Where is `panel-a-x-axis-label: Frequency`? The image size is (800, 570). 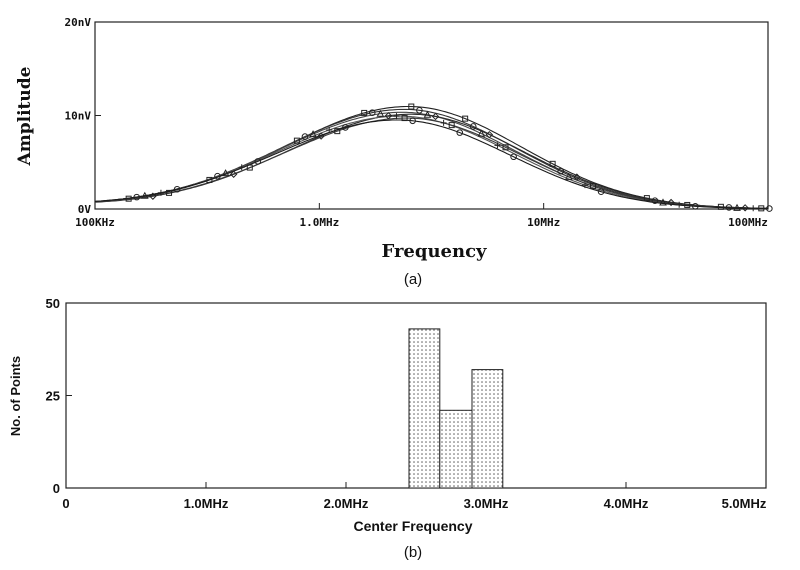 panel-a-x-axis-label: Frequency is located at coordinates (434, 251).